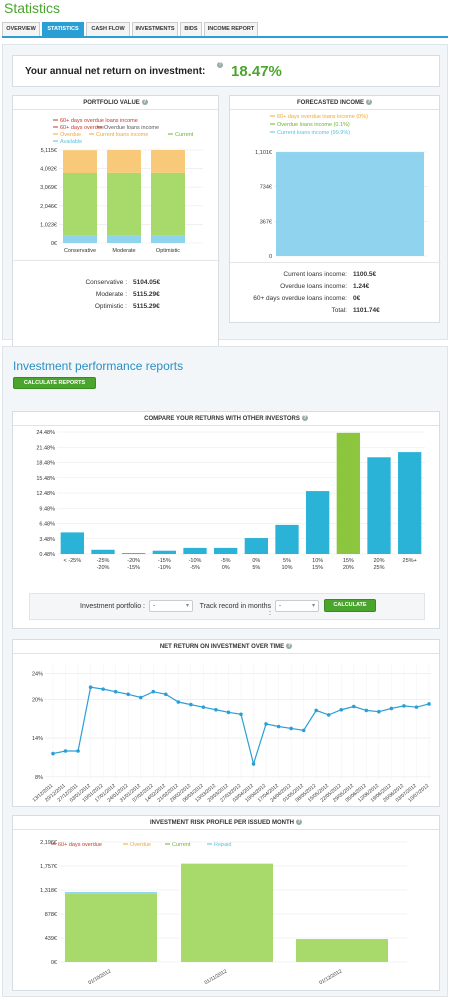  I want to click on risk-tick-label: 439€, so click(51, 939).